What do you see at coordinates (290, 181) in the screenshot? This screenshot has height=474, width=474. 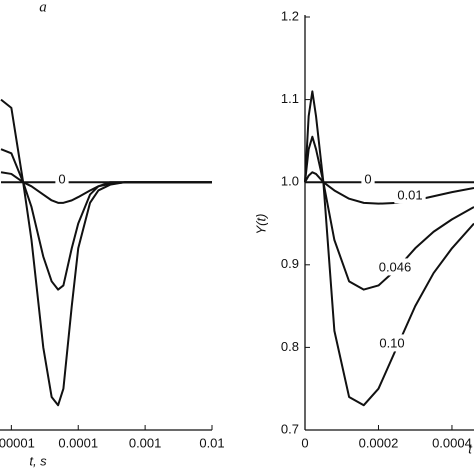 I see `y-tick-label: 1.0` at bounding box center [290, 181].